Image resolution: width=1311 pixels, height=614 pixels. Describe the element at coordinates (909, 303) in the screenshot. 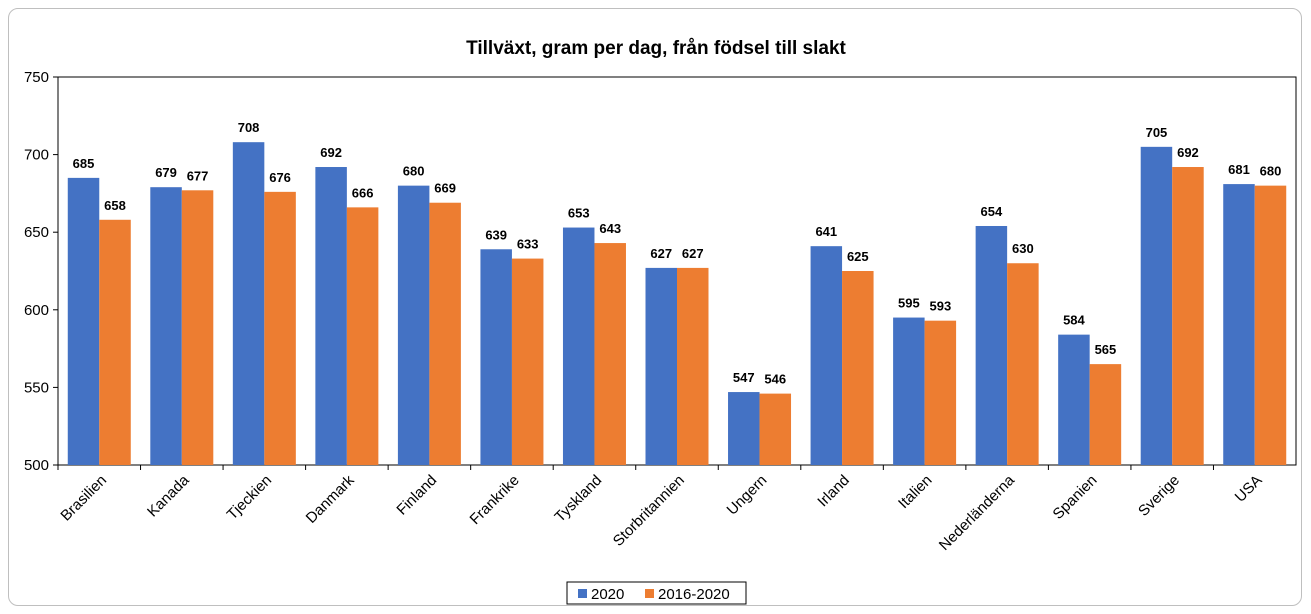

I see `data-label: 595` at that location.